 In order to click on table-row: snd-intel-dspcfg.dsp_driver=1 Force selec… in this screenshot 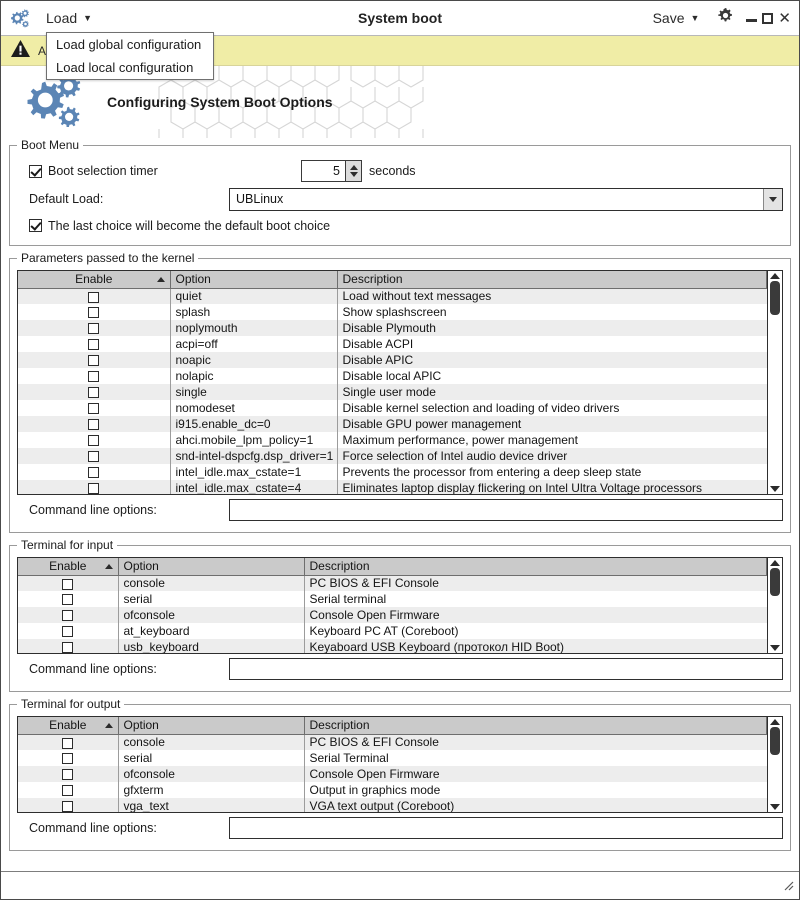, I will do `click(392, 456)`.